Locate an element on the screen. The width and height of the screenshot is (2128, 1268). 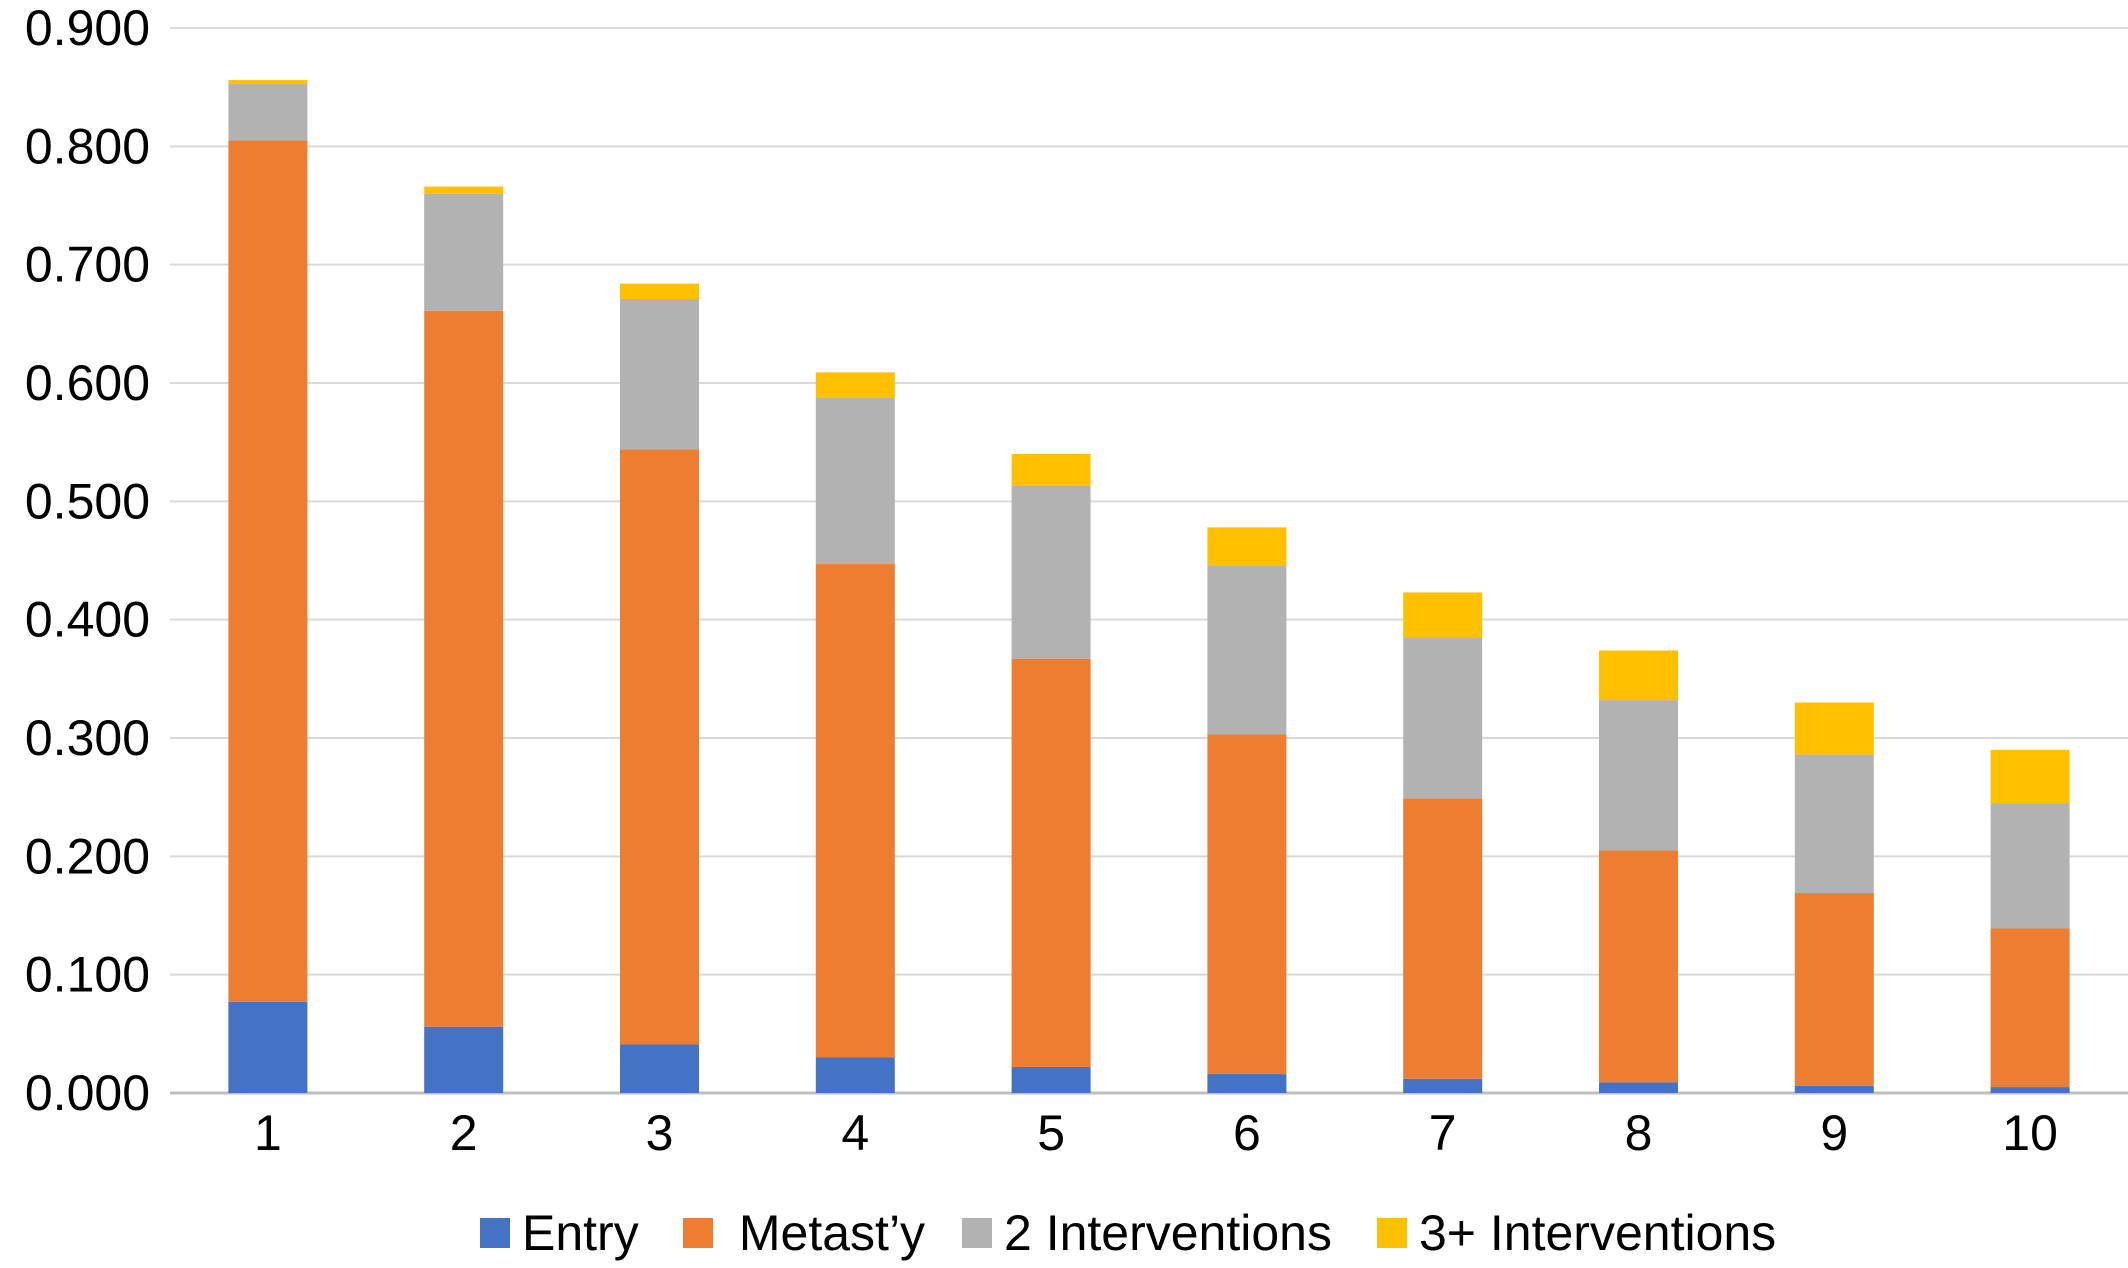
y-tick-label: 0.900 is located at coordinates (87, 28).